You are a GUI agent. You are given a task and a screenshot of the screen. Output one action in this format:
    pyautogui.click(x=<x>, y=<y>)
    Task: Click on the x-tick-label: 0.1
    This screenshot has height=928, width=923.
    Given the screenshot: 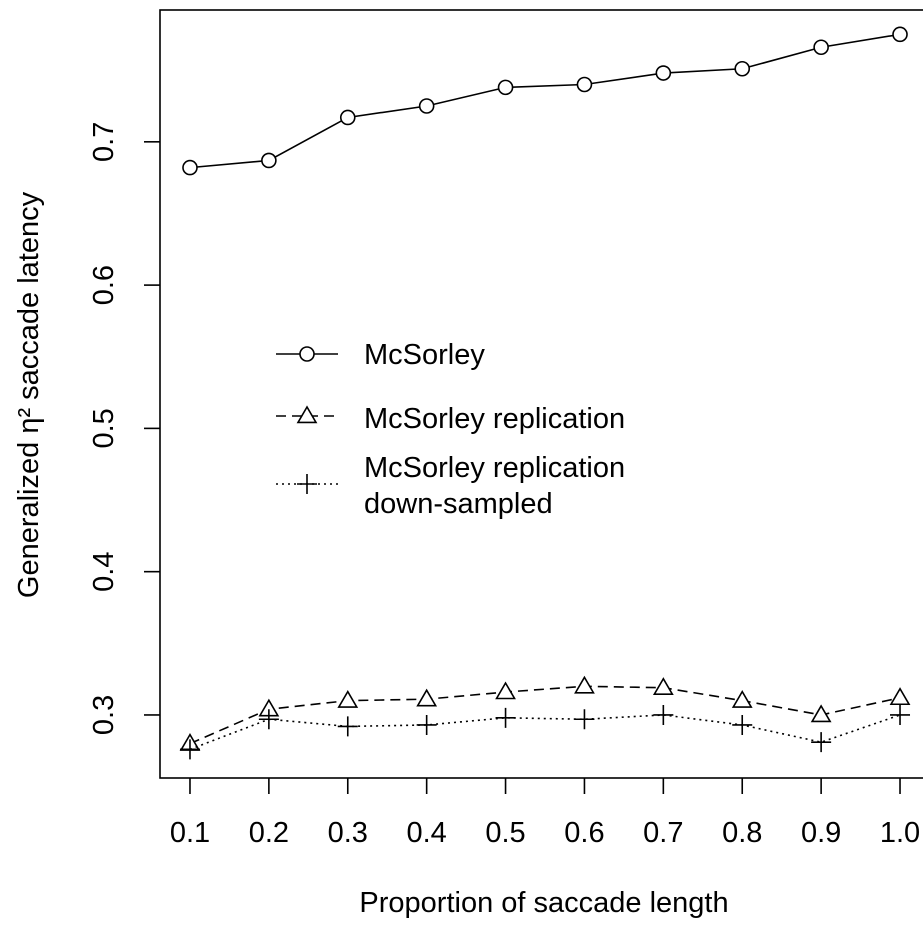 What is the action you would take?
    pyautogui.click(x=190, y=833)
    